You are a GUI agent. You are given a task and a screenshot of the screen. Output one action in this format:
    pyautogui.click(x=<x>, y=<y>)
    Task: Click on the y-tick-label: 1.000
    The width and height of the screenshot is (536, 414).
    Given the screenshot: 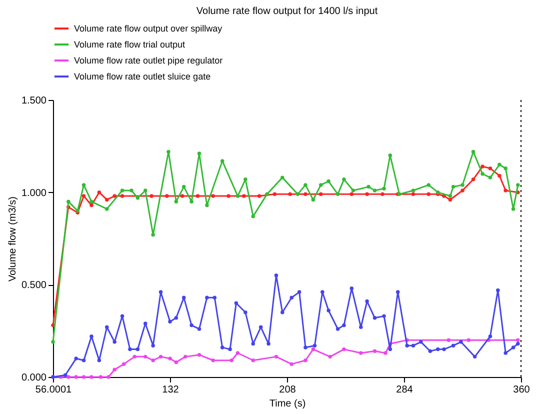 What is the action you would take?
    pyautogui.click(x=34, y=193)
    